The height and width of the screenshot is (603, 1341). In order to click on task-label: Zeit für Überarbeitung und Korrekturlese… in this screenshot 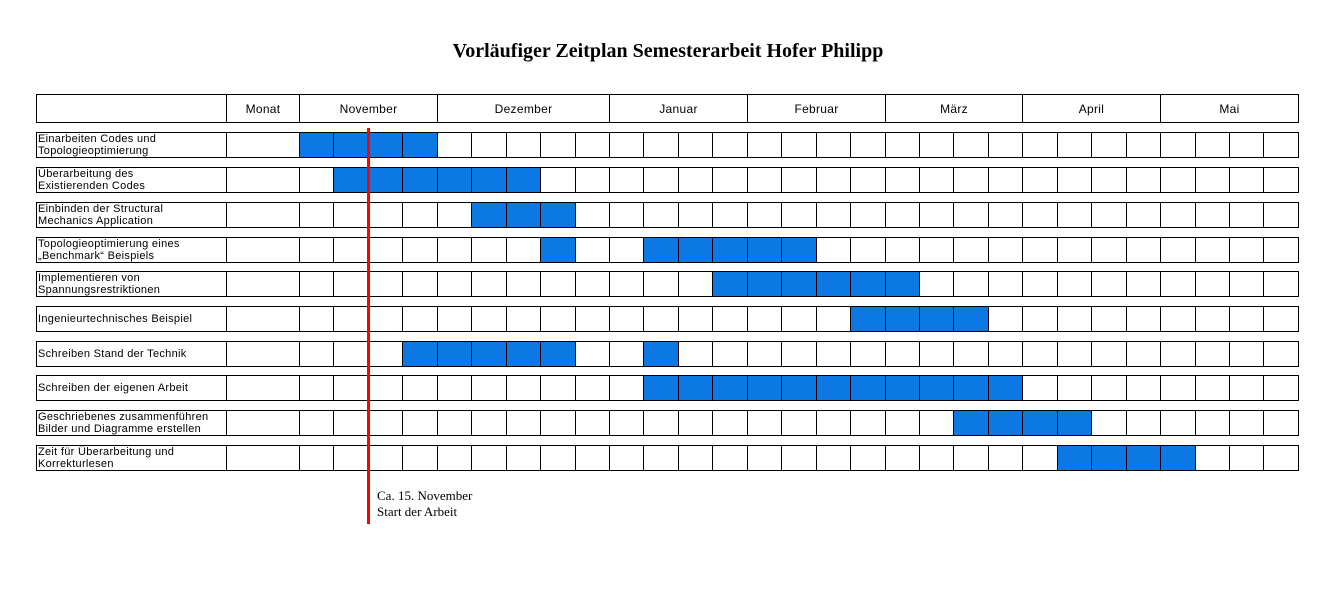, I will do `click(131, 458)`.